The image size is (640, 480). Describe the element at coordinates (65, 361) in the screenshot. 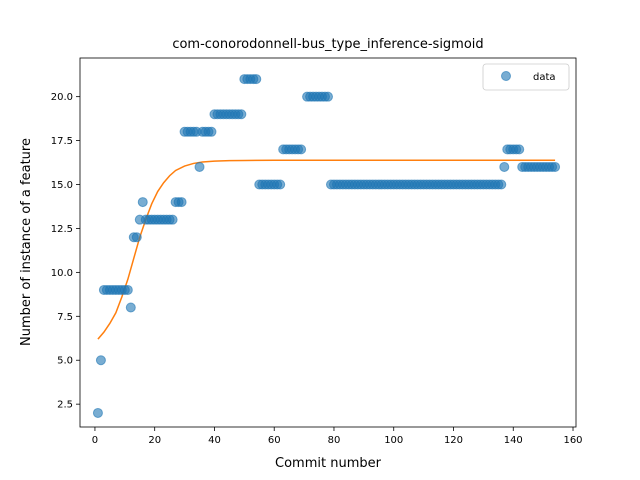

I see `y-tick-label: 5.0` at that location.